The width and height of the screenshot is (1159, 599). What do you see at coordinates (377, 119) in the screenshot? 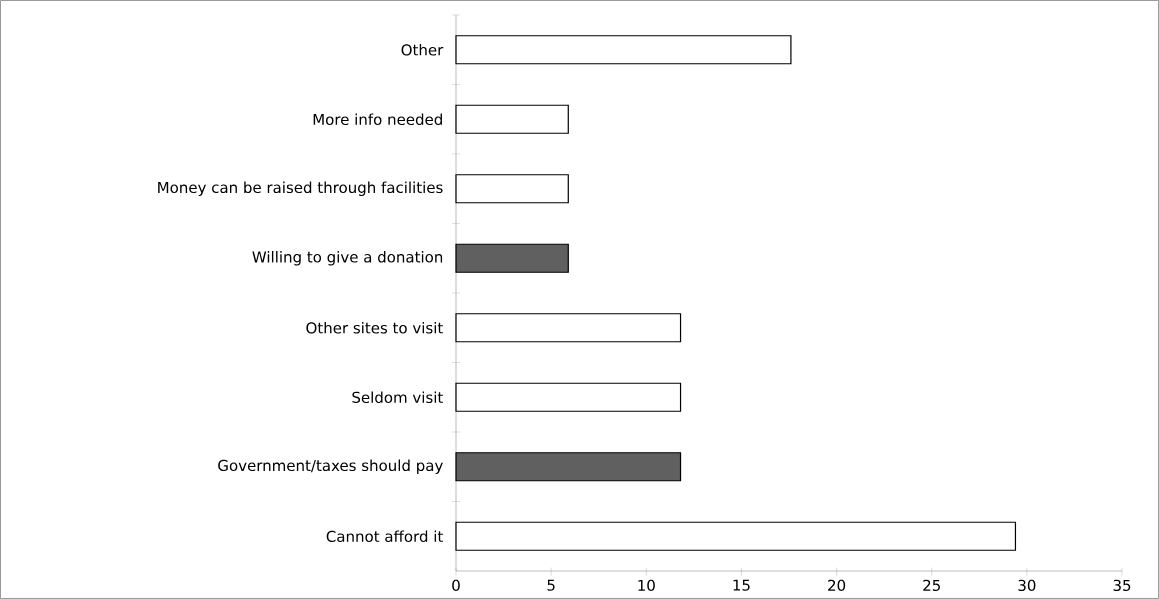
I see `y-tick-label: More info needed` at bounding box center [377, 119].